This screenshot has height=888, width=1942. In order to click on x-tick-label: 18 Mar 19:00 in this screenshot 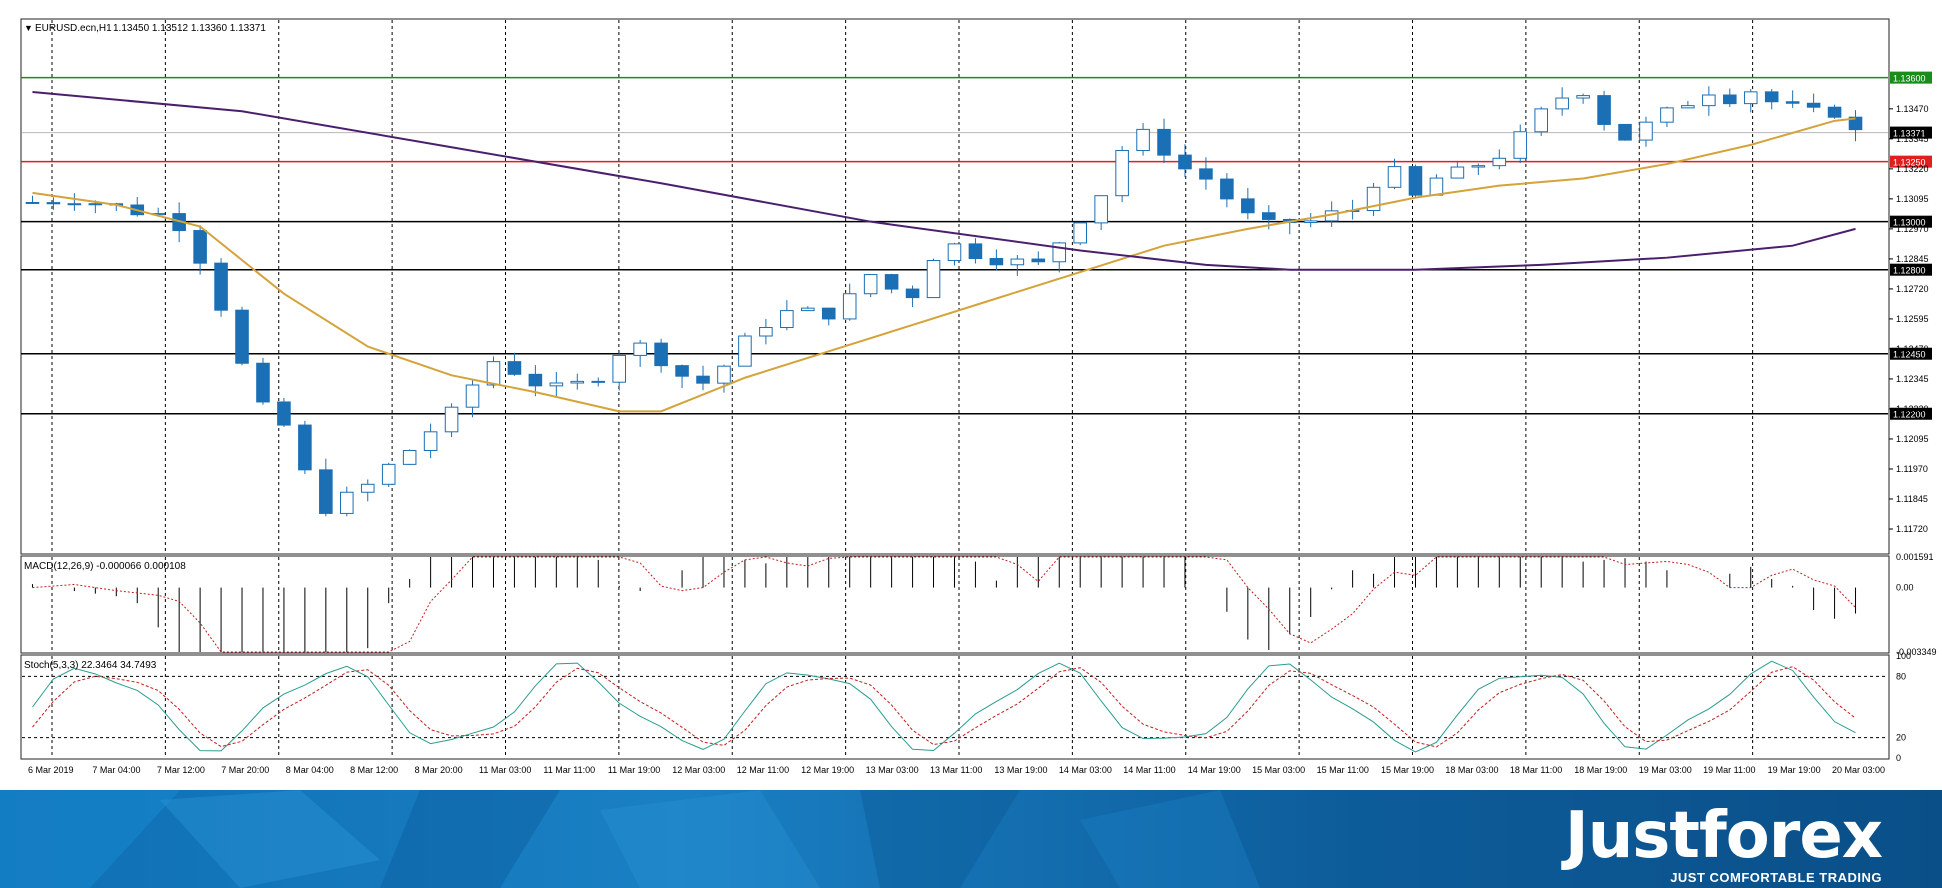, I will do `click(1600, 770)`.